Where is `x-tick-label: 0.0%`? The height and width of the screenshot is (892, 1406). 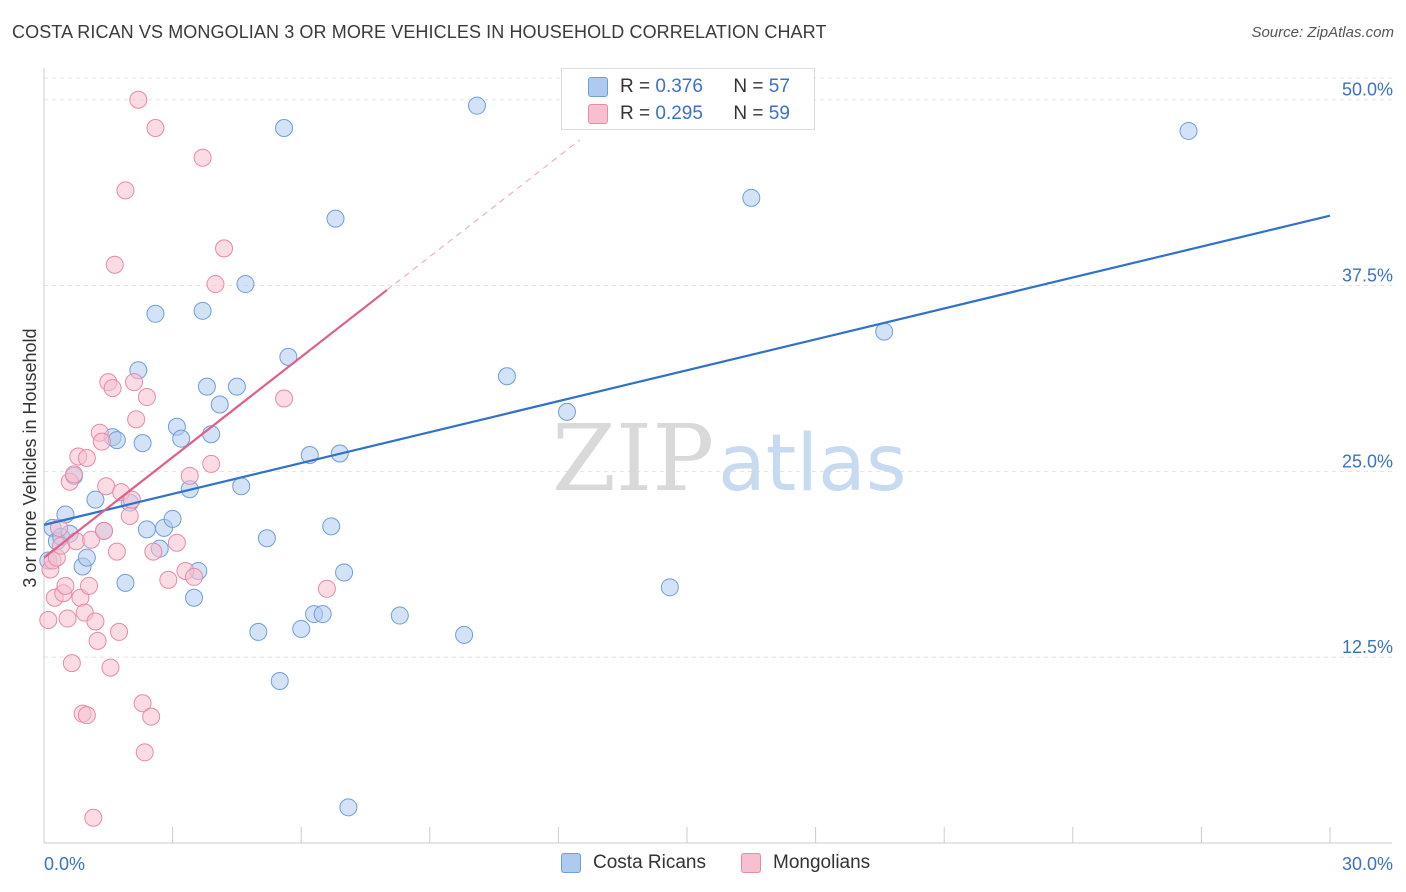 x-tick-label: 0.0% is located at coordinates (64, 864).